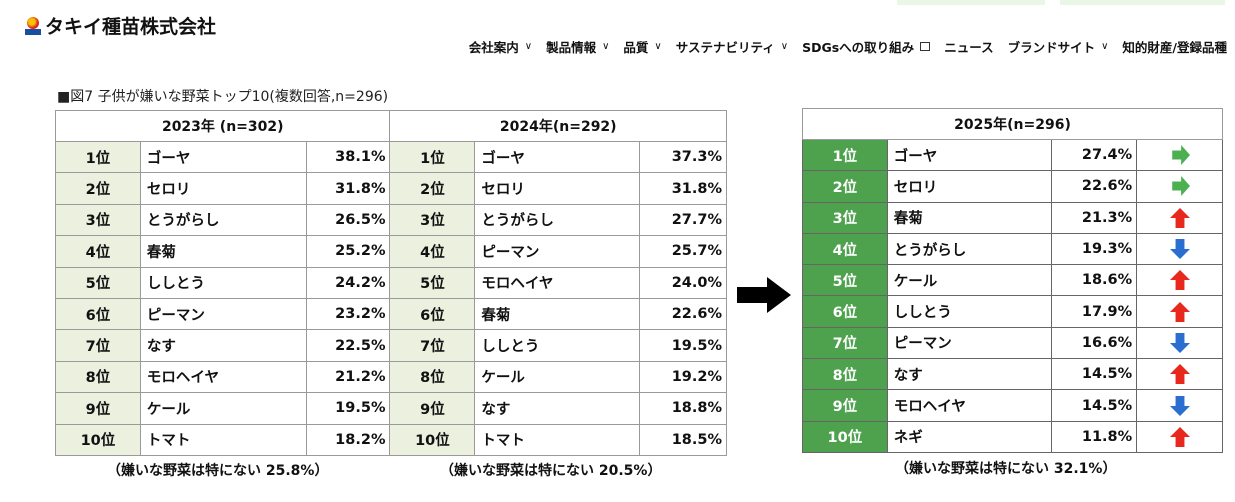 The width and height of the screenshot is (1235, 502). Describe the element at coordinates (348, 188) in the screenshot. I see `percent-cell: 31.8%` at that location.